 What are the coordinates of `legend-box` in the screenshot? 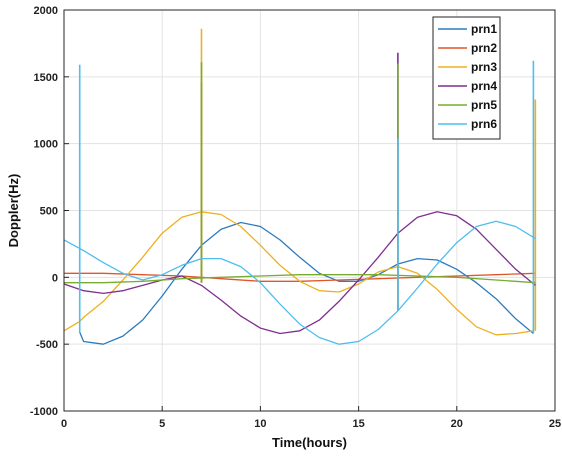 It's located at (466, 78).